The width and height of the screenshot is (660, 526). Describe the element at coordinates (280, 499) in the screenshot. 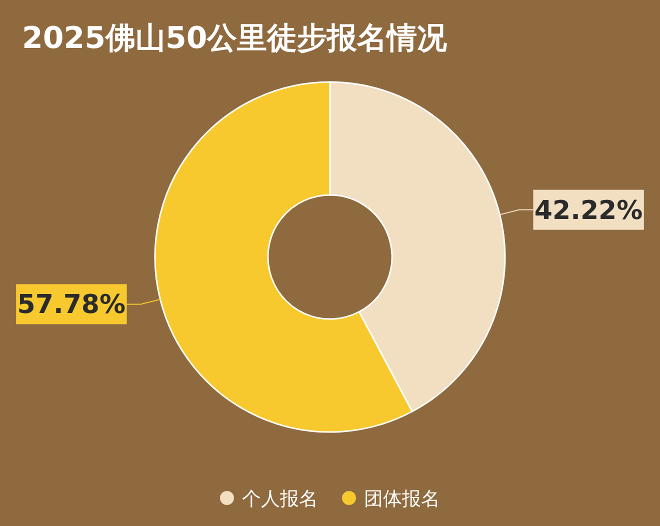

I see `legend-label: 个人报名` at that location.